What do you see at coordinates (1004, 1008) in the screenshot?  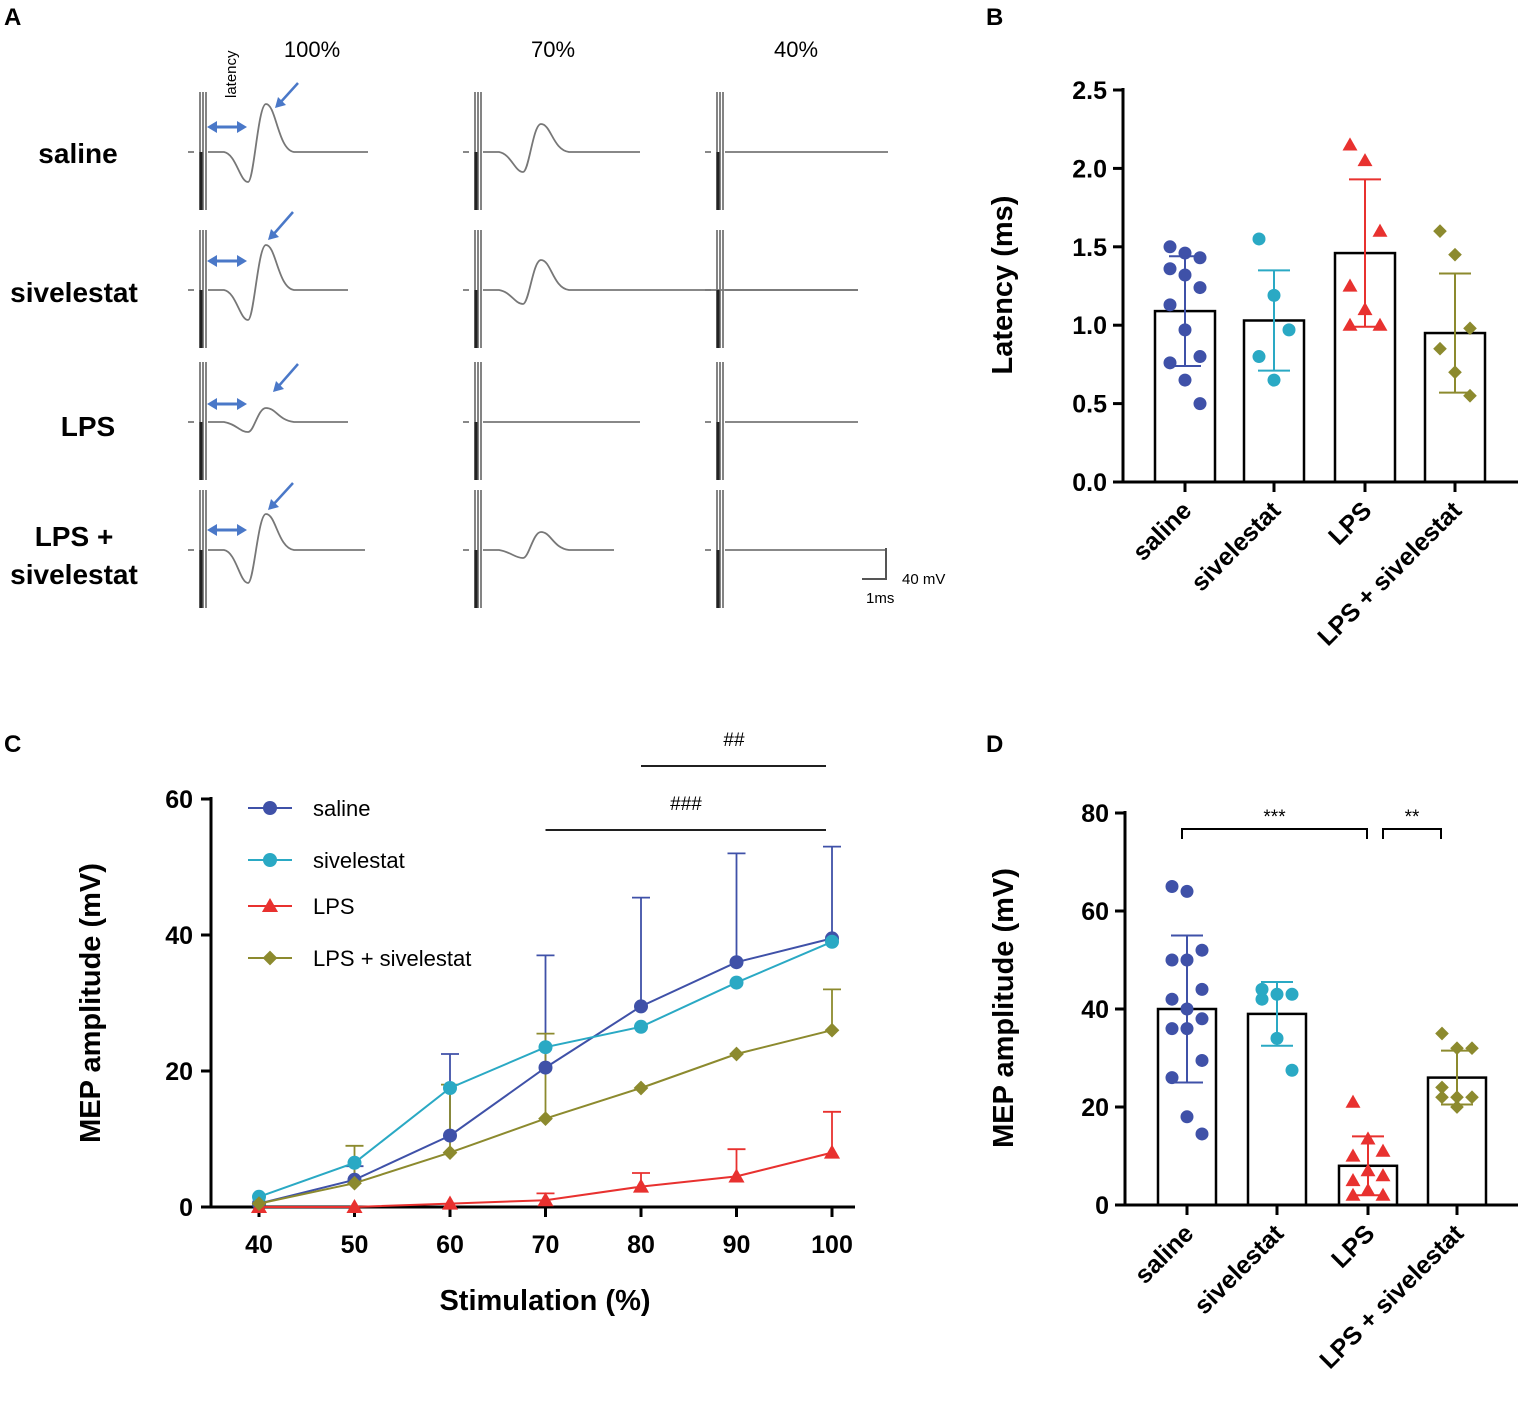 I see `panel-d-ylabel: MEP amplitude (mV)` at bounding box center [1004, 1008].